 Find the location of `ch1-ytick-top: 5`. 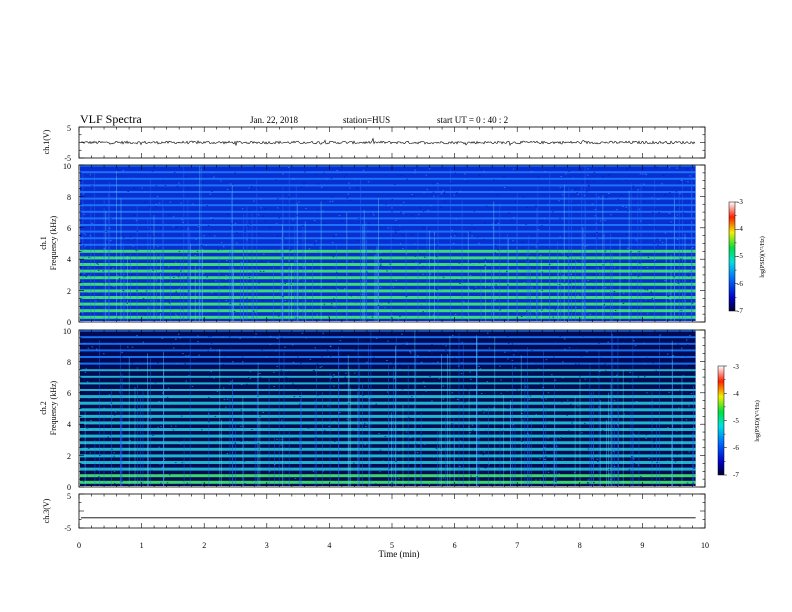

ch1-ytick-top: 5 is located at coordinates (69, 128).